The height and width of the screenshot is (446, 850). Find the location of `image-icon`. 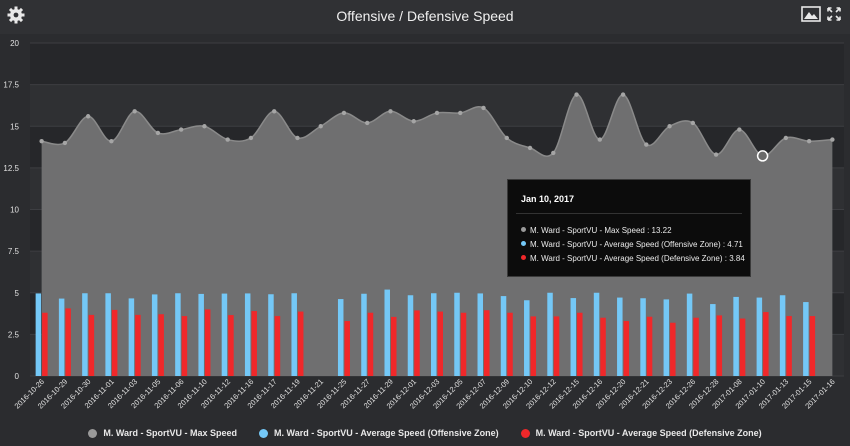

image-icon is located at coordinates (812, 16).